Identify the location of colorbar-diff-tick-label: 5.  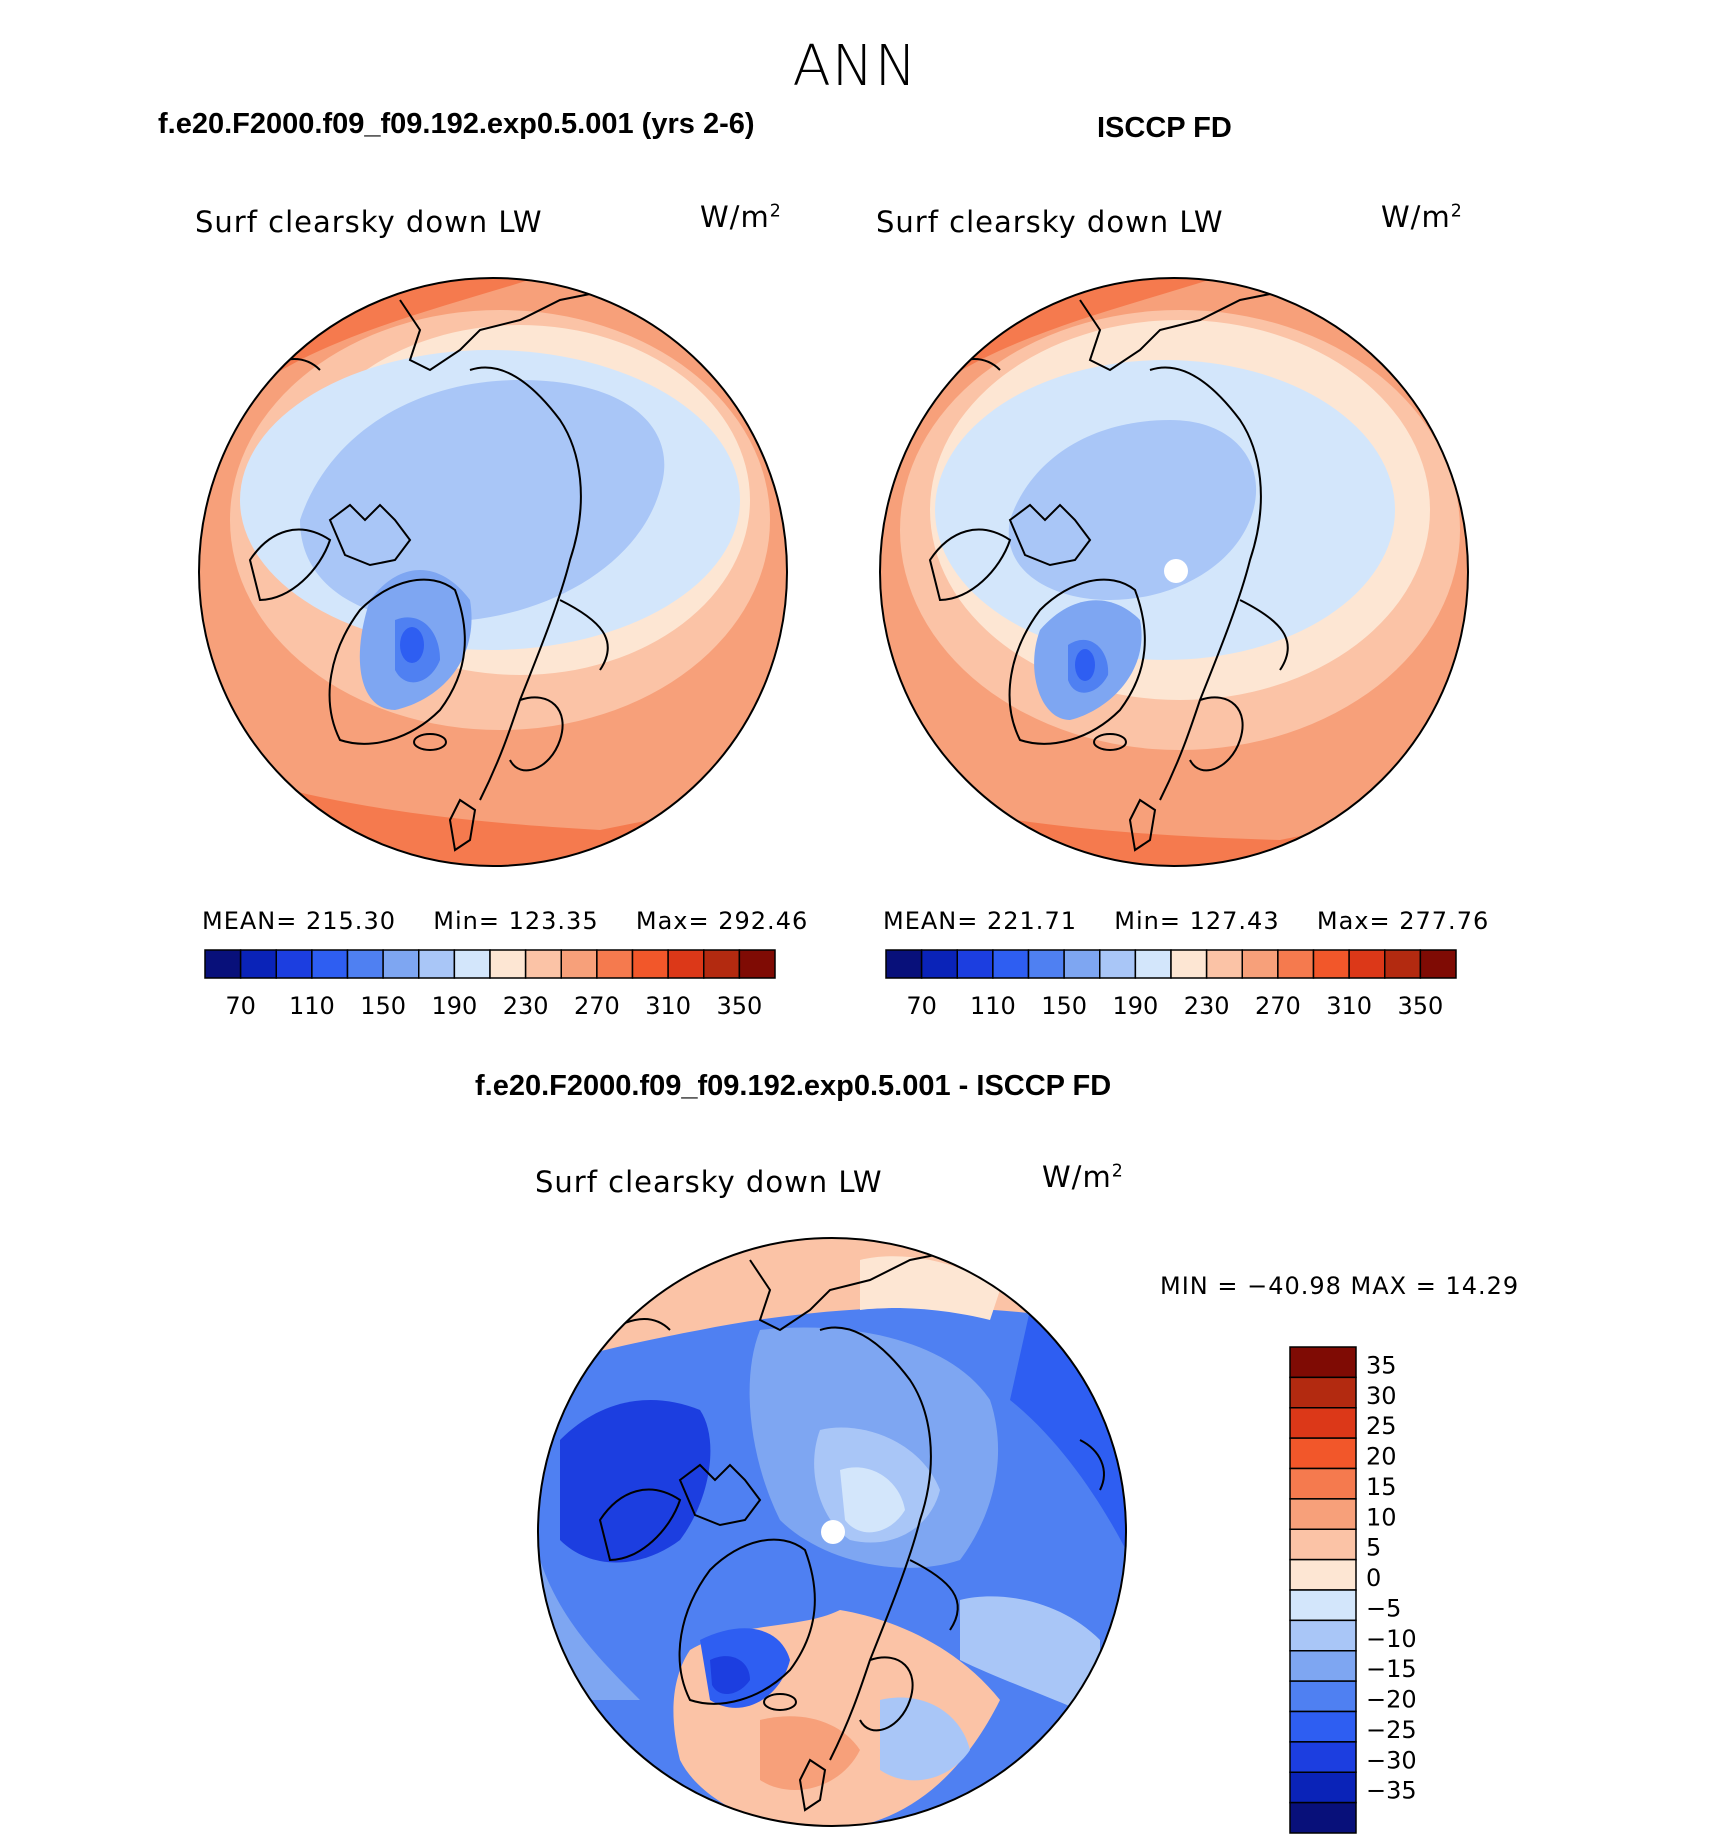
(1373, 1548).